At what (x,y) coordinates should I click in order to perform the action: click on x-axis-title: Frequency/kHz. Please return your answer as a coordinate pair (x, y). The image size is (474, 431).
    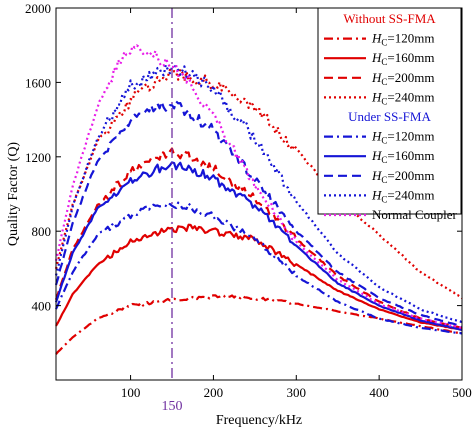
    Looking at the image, I should click on (259, 420).